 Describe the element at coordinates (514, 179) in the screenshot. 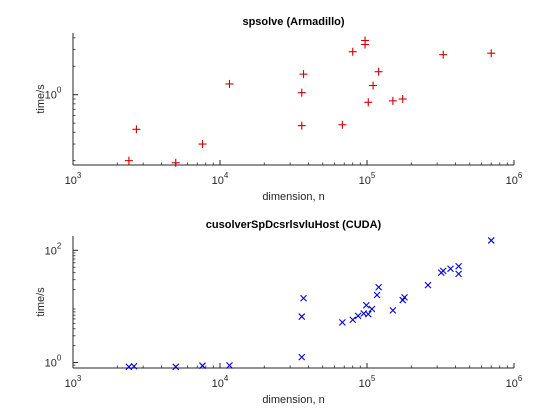

I see `chart-1-x-tick-label: 10⁶` at that location.